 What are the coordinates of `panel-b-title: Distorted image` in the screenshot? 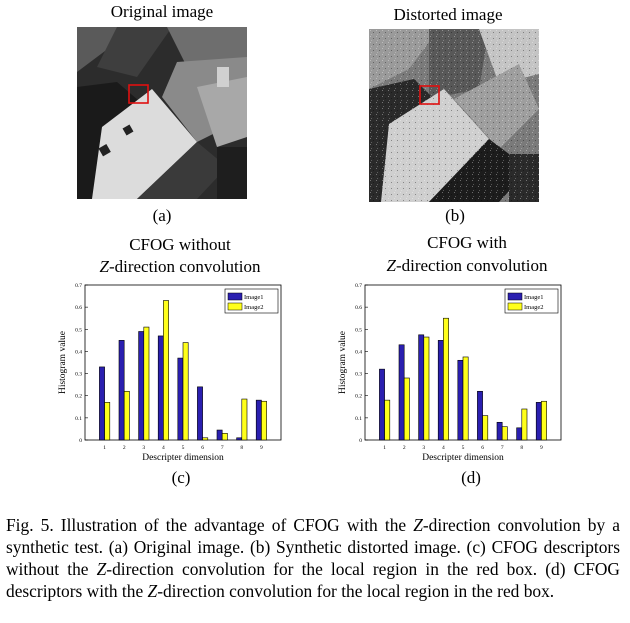 It's located at (448, 14).